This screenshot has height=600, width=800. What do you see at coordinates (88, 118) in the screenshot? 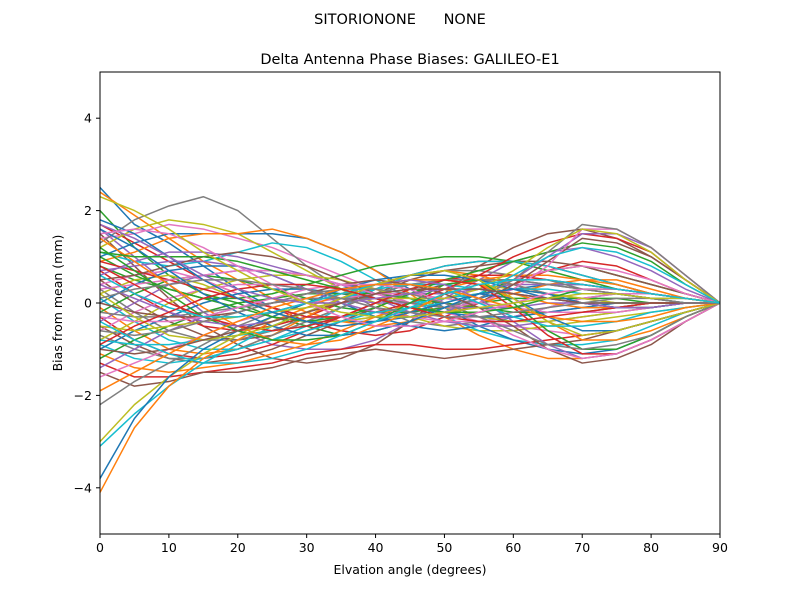
I see `y-tick-label: 4` at bounding box center [88, 118].